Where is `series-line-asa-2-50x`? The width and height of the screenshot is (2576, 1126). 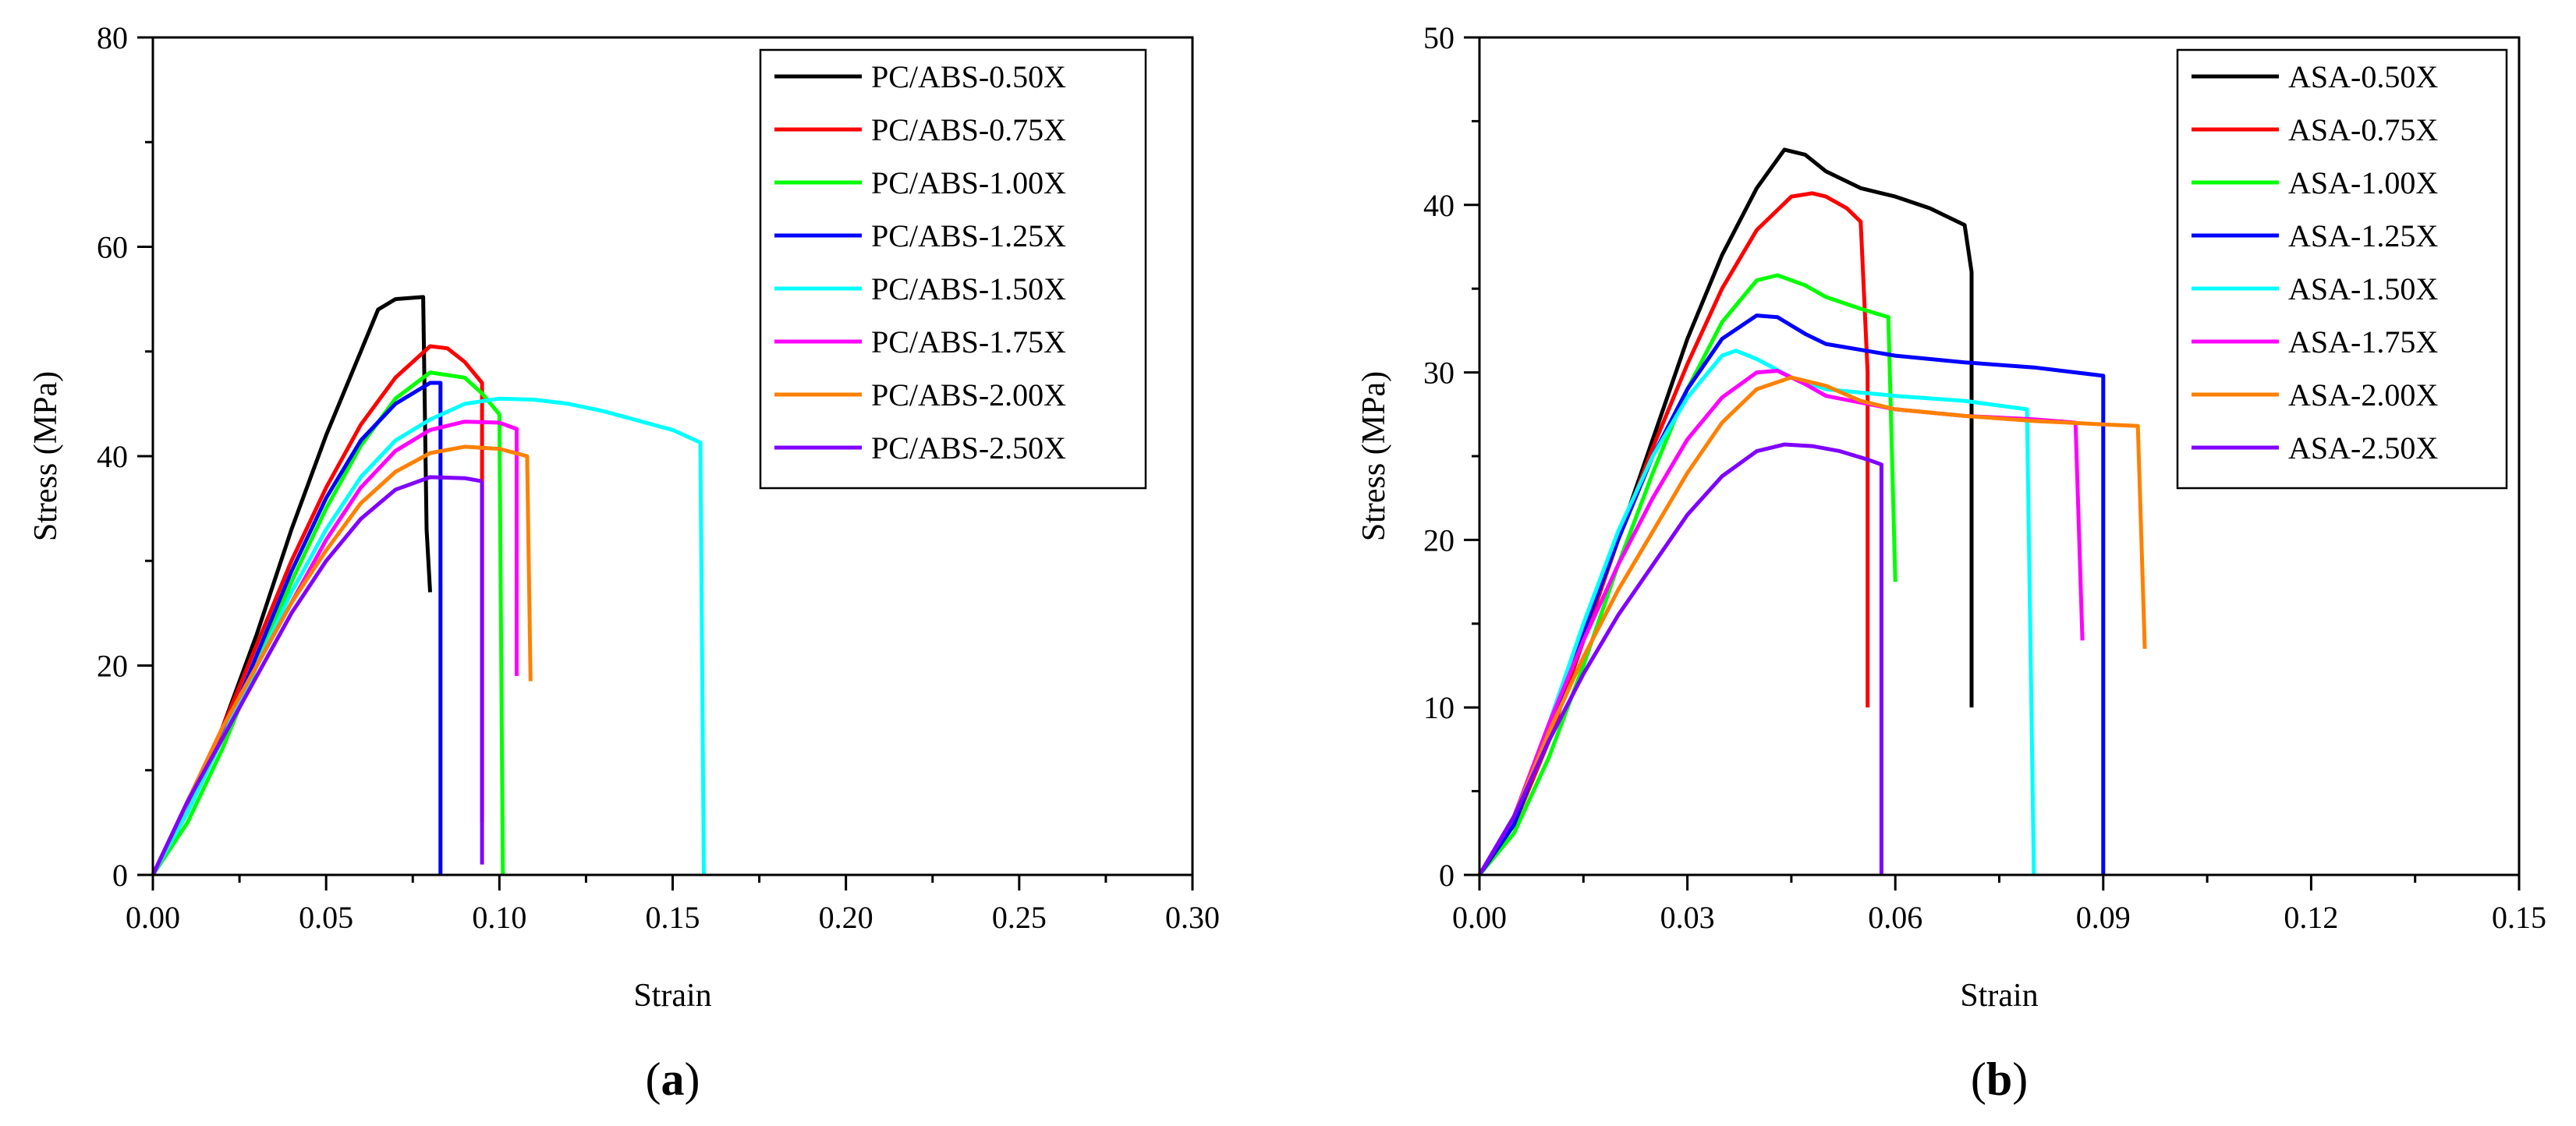
series-line-asa-2-50x is located at coordinates (1680, 659).